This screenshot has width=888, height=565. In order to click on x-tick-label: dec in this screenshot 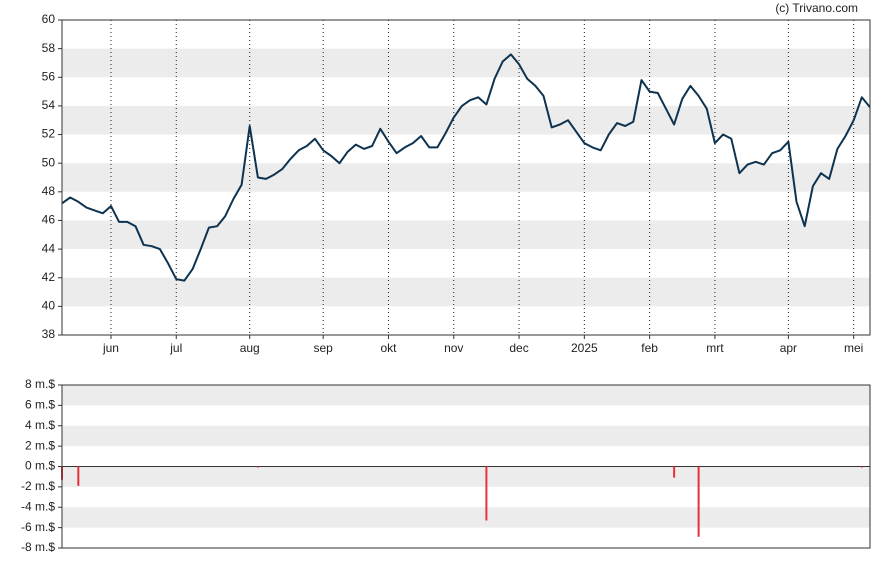, I will do `click(518, 348)`.